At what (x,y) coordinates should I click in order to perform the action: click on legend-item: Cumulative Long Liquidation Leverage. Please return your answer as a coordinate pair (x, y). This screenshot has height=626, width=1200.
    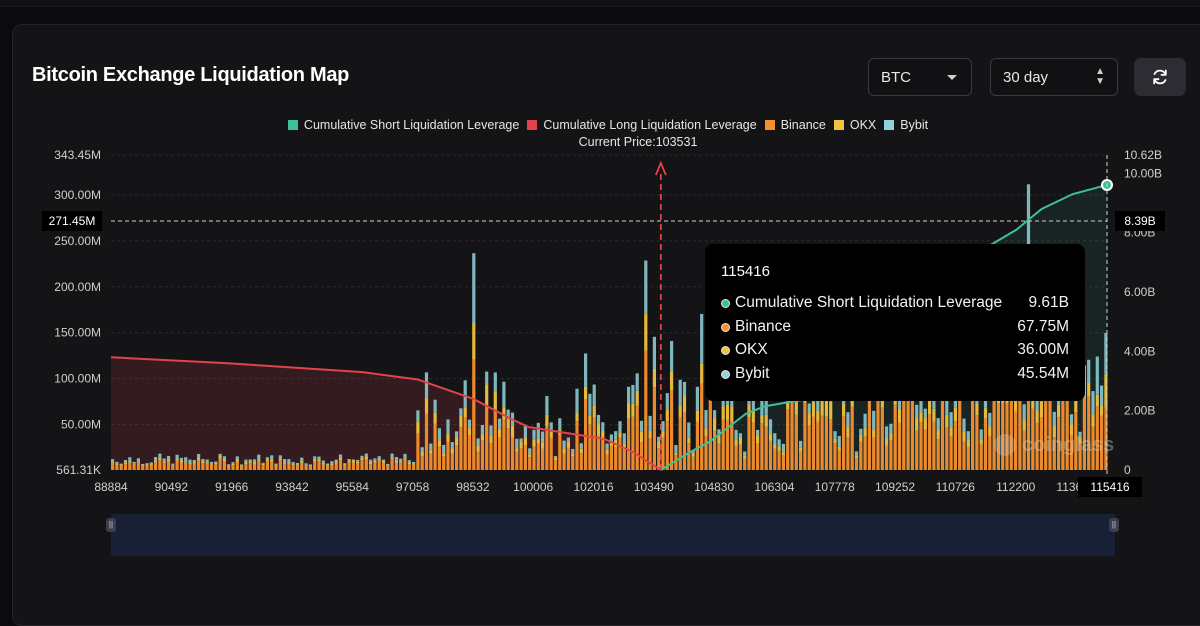
    Looking at the image, I should click on (642, 125).